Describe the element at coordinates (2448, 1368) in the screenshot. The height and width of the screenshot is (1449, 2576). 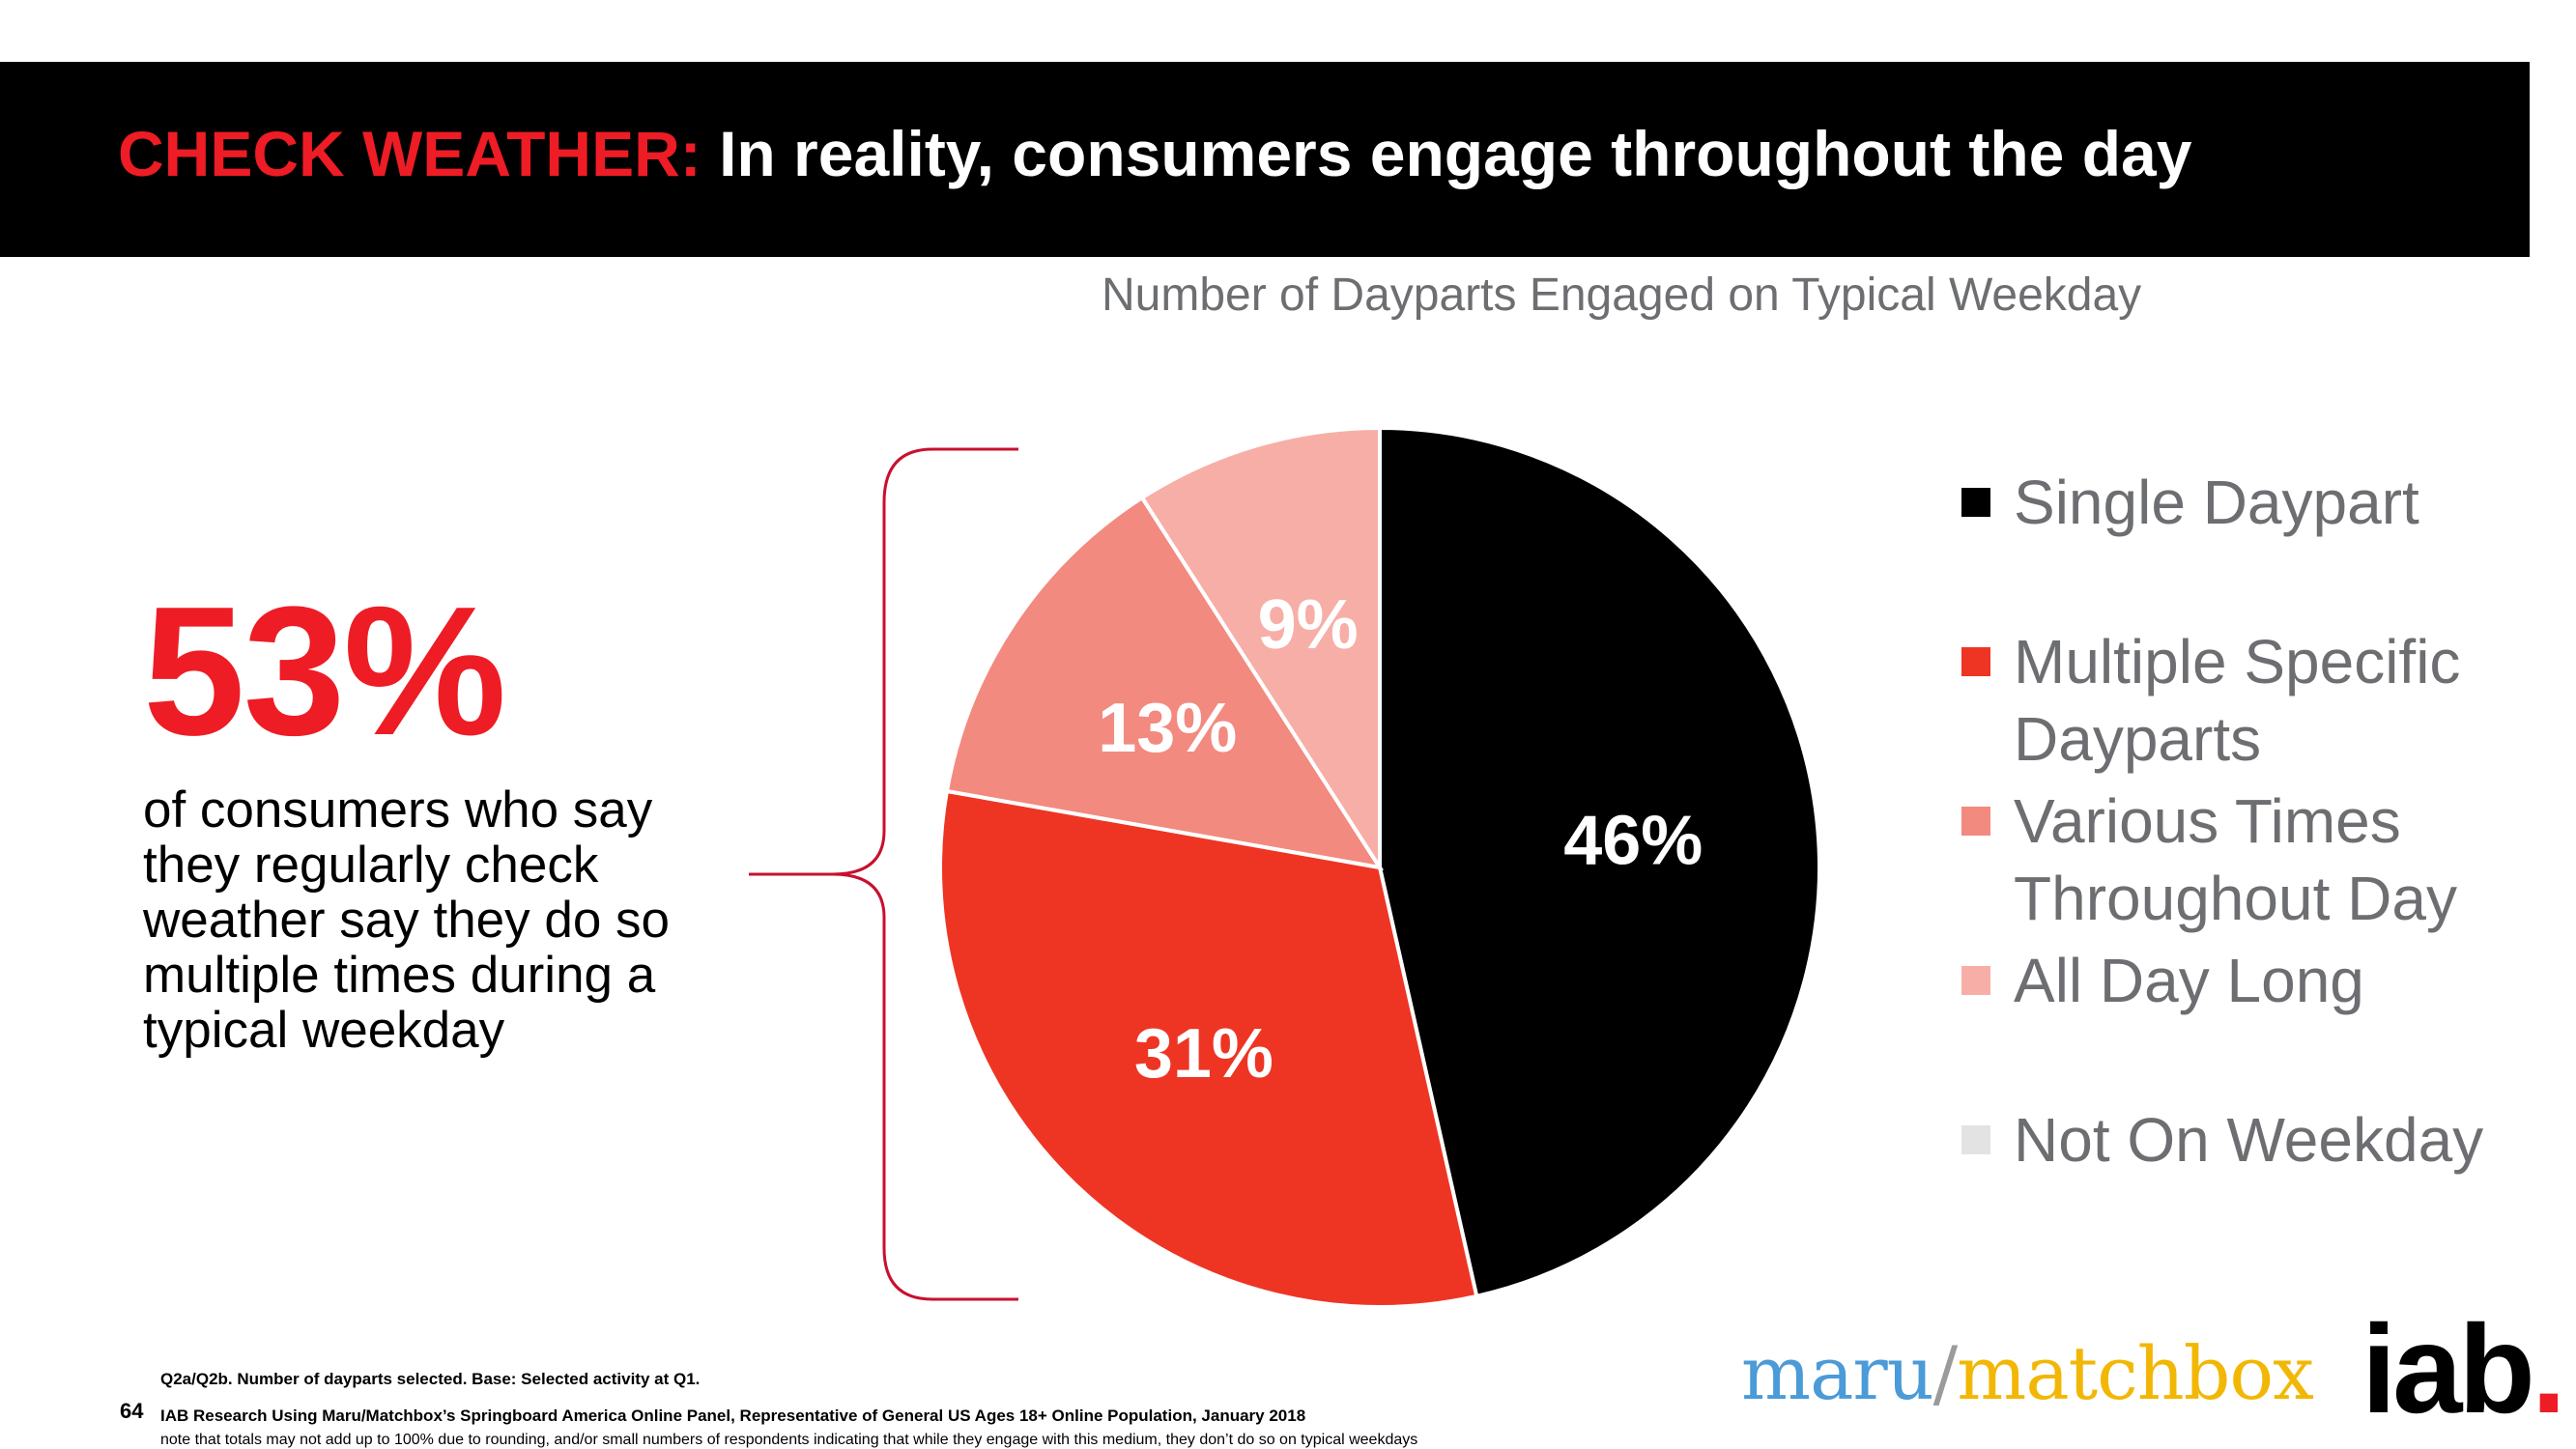
I see `logo-iab-text: iab` at that location.